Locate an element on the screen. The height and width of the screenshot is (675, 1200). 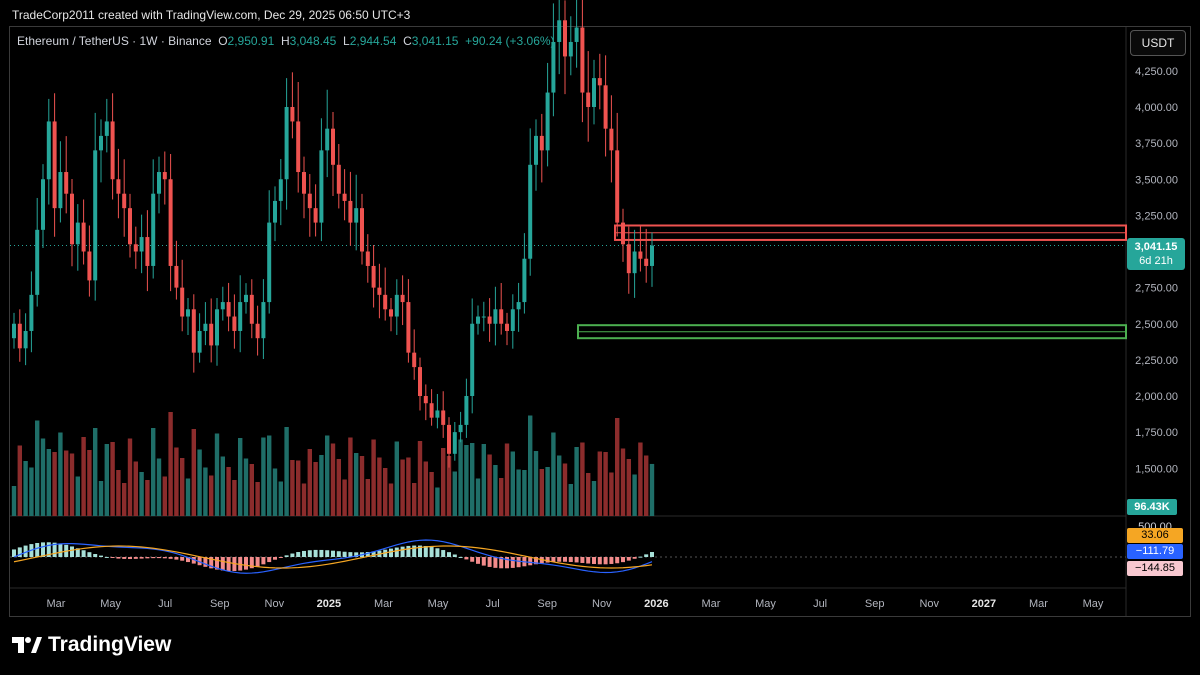
signal-line is located at coordinates (333, 557).